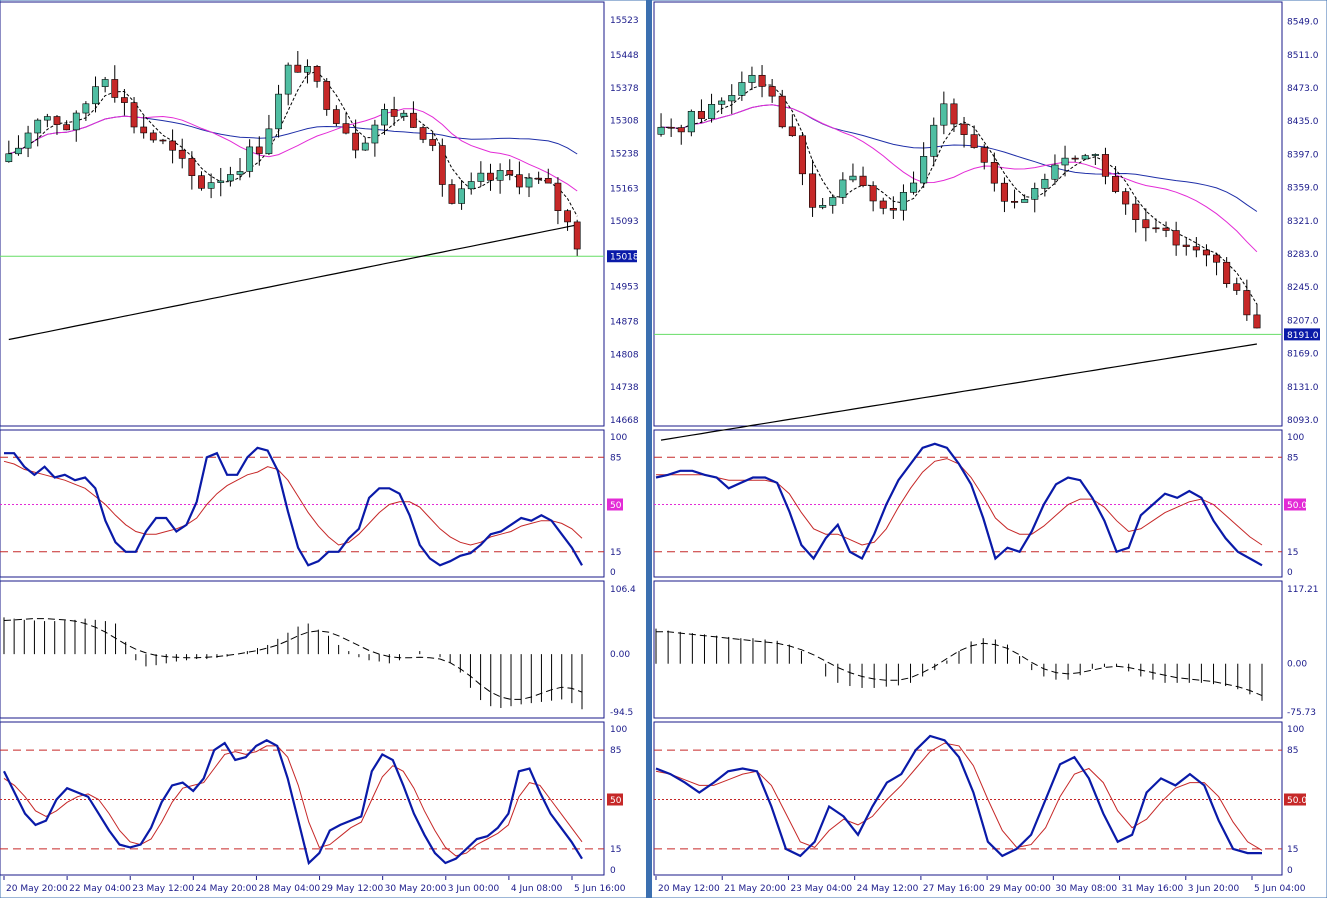 The width and height of the screenshot is (1327, 902). What do you see at coordinates (1301, 713) in the screenshot?
I see `right-macd-bottom-tick-label: -75.73` at bounding box center [1301, 713].